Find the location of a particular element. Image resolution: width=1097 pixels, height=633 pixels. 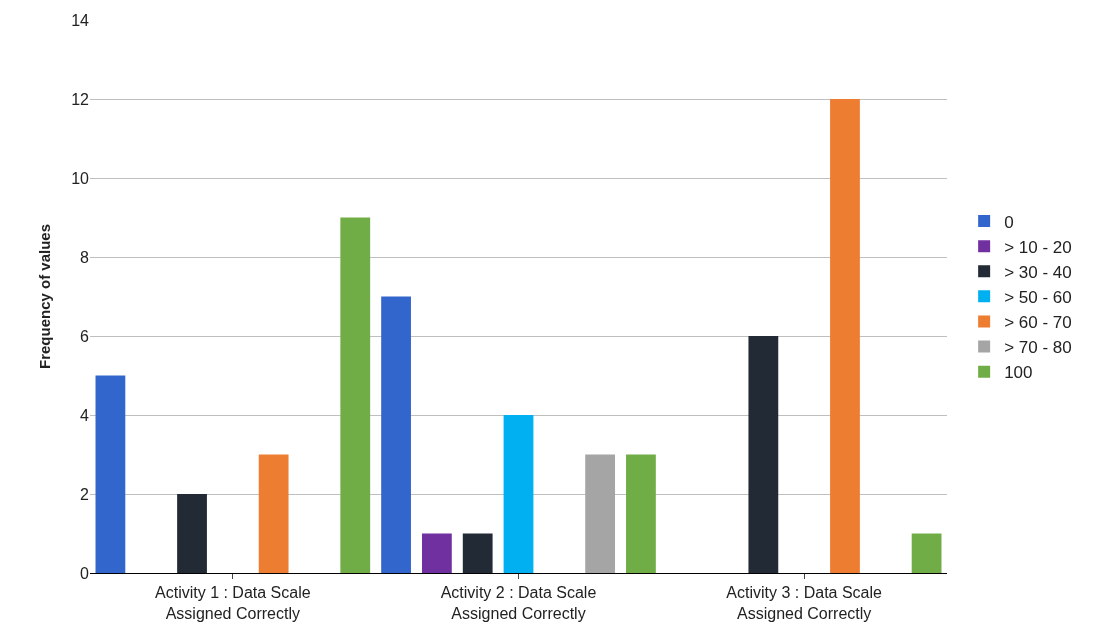

legend-label: > 30 - 40 is located at coordinates (1038, 272).